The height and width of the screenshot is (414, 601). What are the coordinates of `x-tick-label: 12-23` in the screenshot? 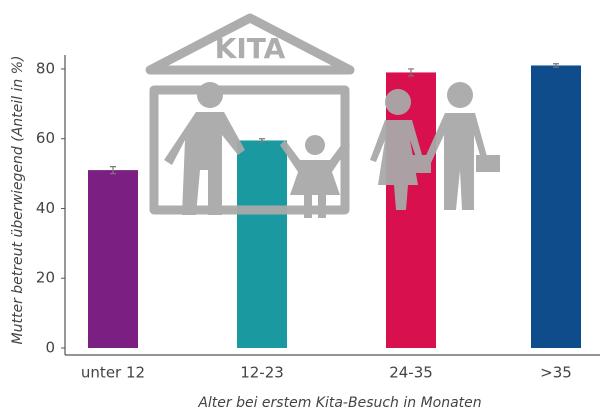 It's located at (262, 373).